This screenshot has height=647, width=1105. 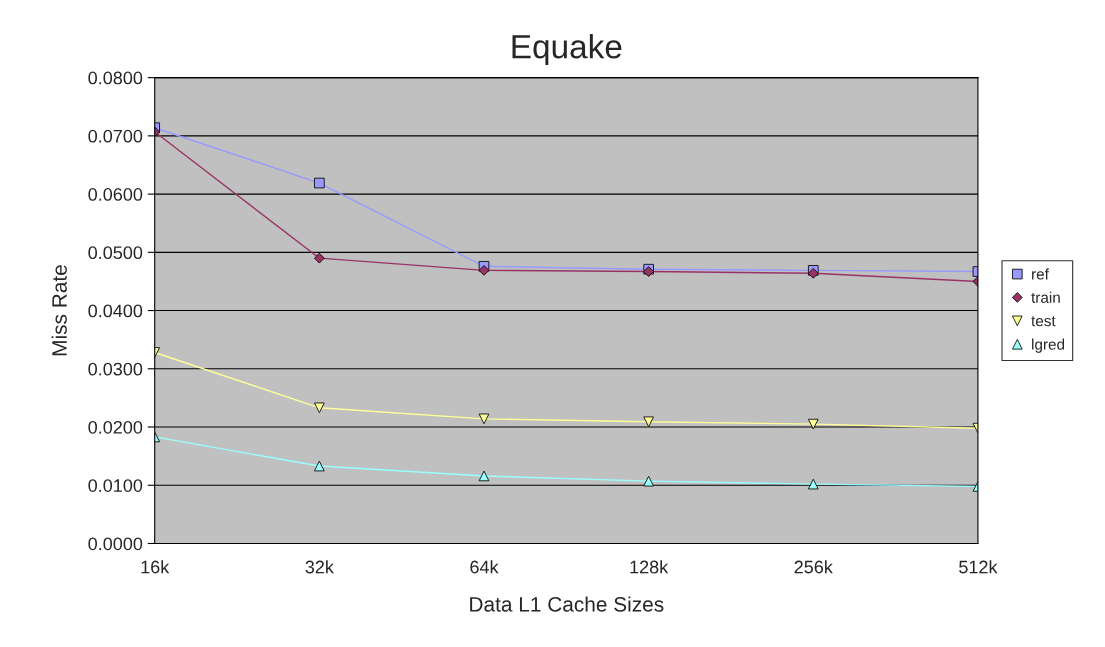 What do you see at coordinates (1048, 345) in the screenshot?
I see `legend-label: lgred` at bounding box center [1048, 345].